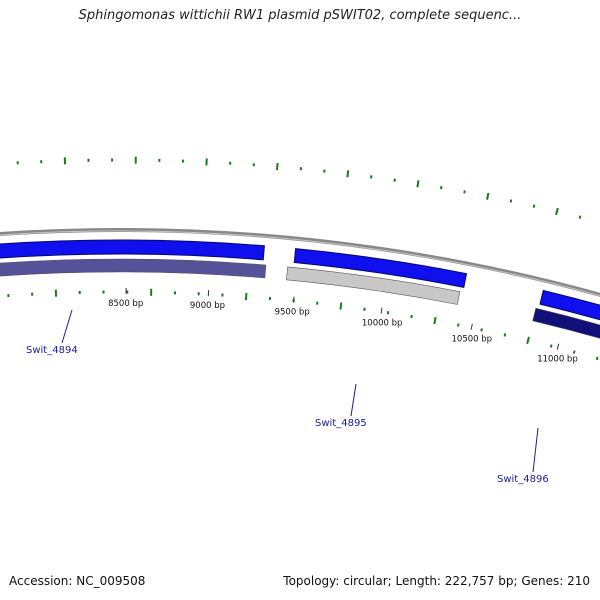 The height and width of the screenshot is (600, 600). Describe the element at coordinates (557, 359) in the screenshot. I see `tick-label-11000: 11000 bp` at that location.